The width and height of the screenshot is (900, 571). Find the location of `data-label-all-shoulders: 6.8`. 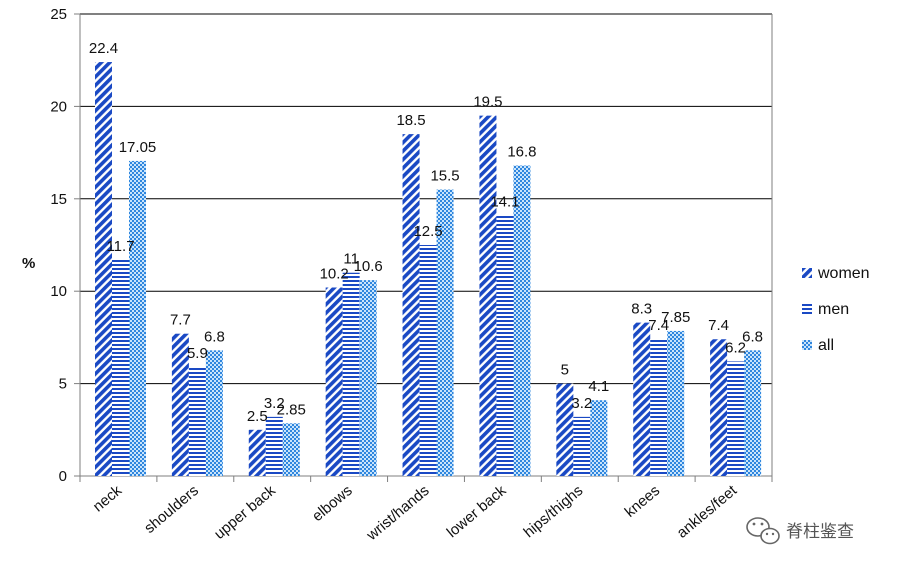

data-label-all-shoulders: 6.8 is located at coordinates (214, 336).